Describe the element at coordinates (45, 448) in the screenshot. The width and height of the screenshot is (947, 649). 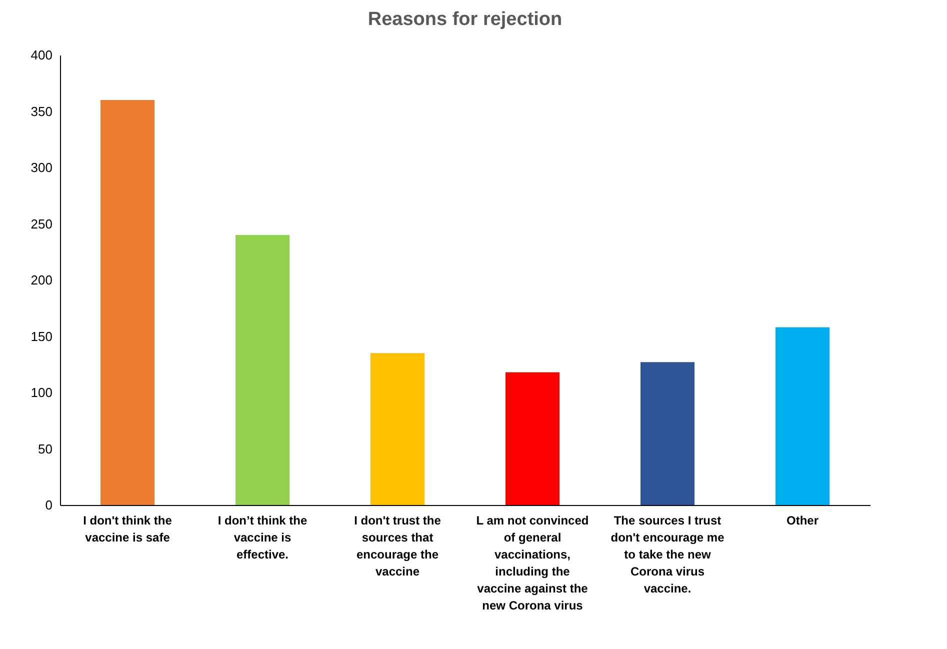
I see `y-tick-label: 50` at that location.